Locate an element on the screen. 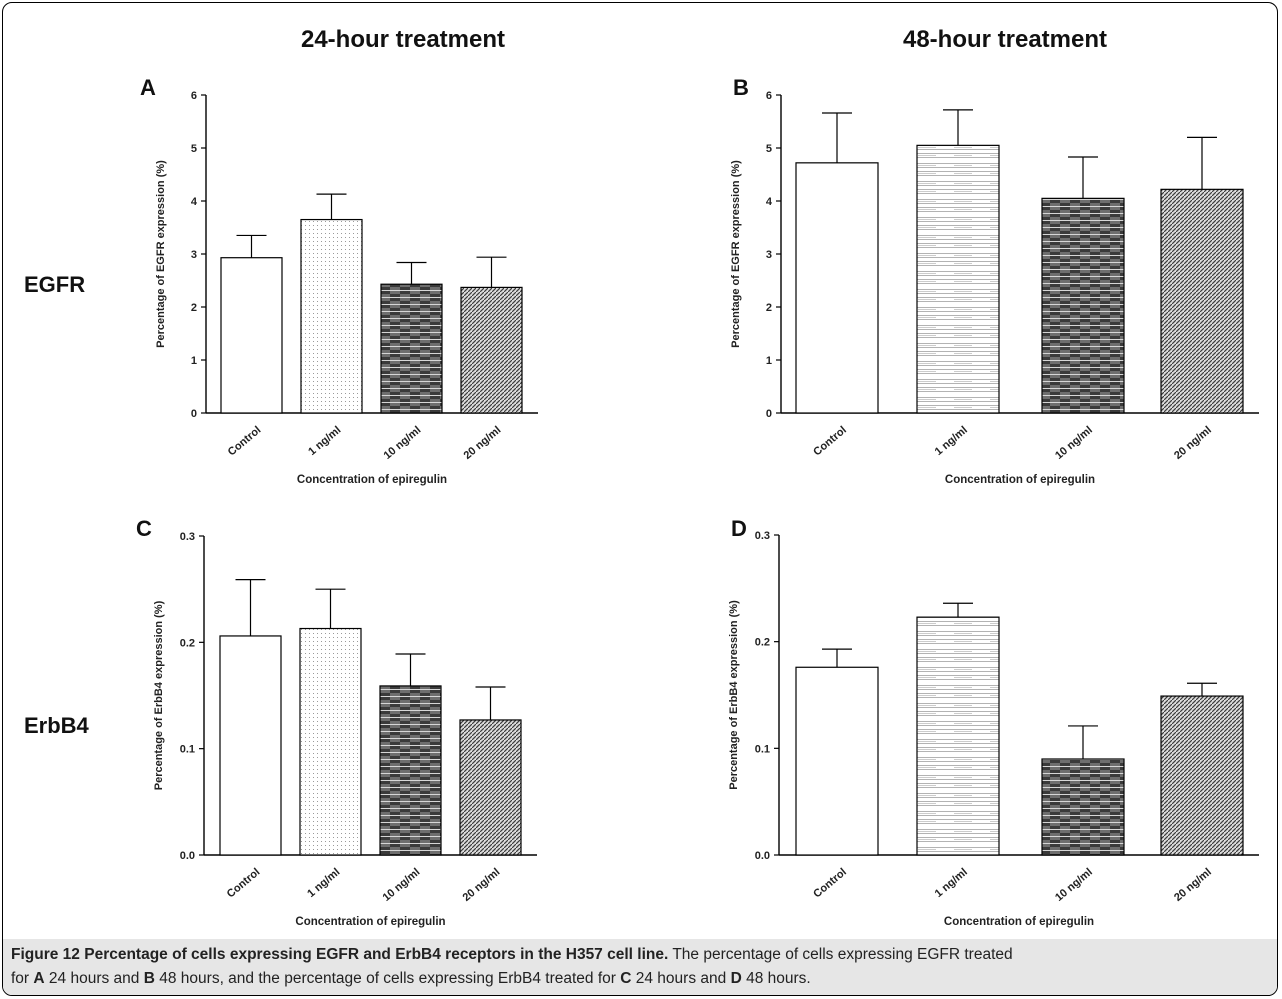 Image resolution: width=1282 pixels, height=999 pixels. column-header-48h: 48-hour treatment is located at coordinates (1005, 39).